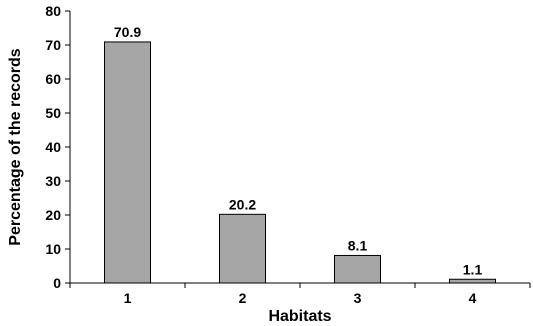  Describe the element at coordinates (358, 245) in the screenshot. I see `data-label: 8.1` at that location.